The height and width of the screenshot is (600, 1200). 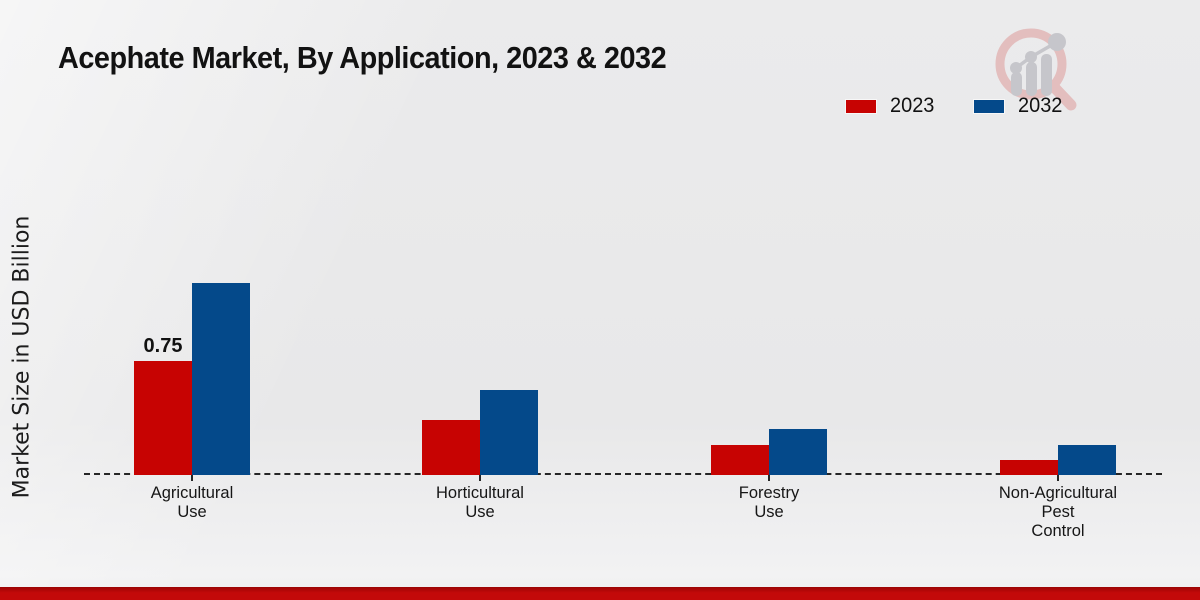 I want to click on trend-bars-icon, so click(x=1038, y=64).